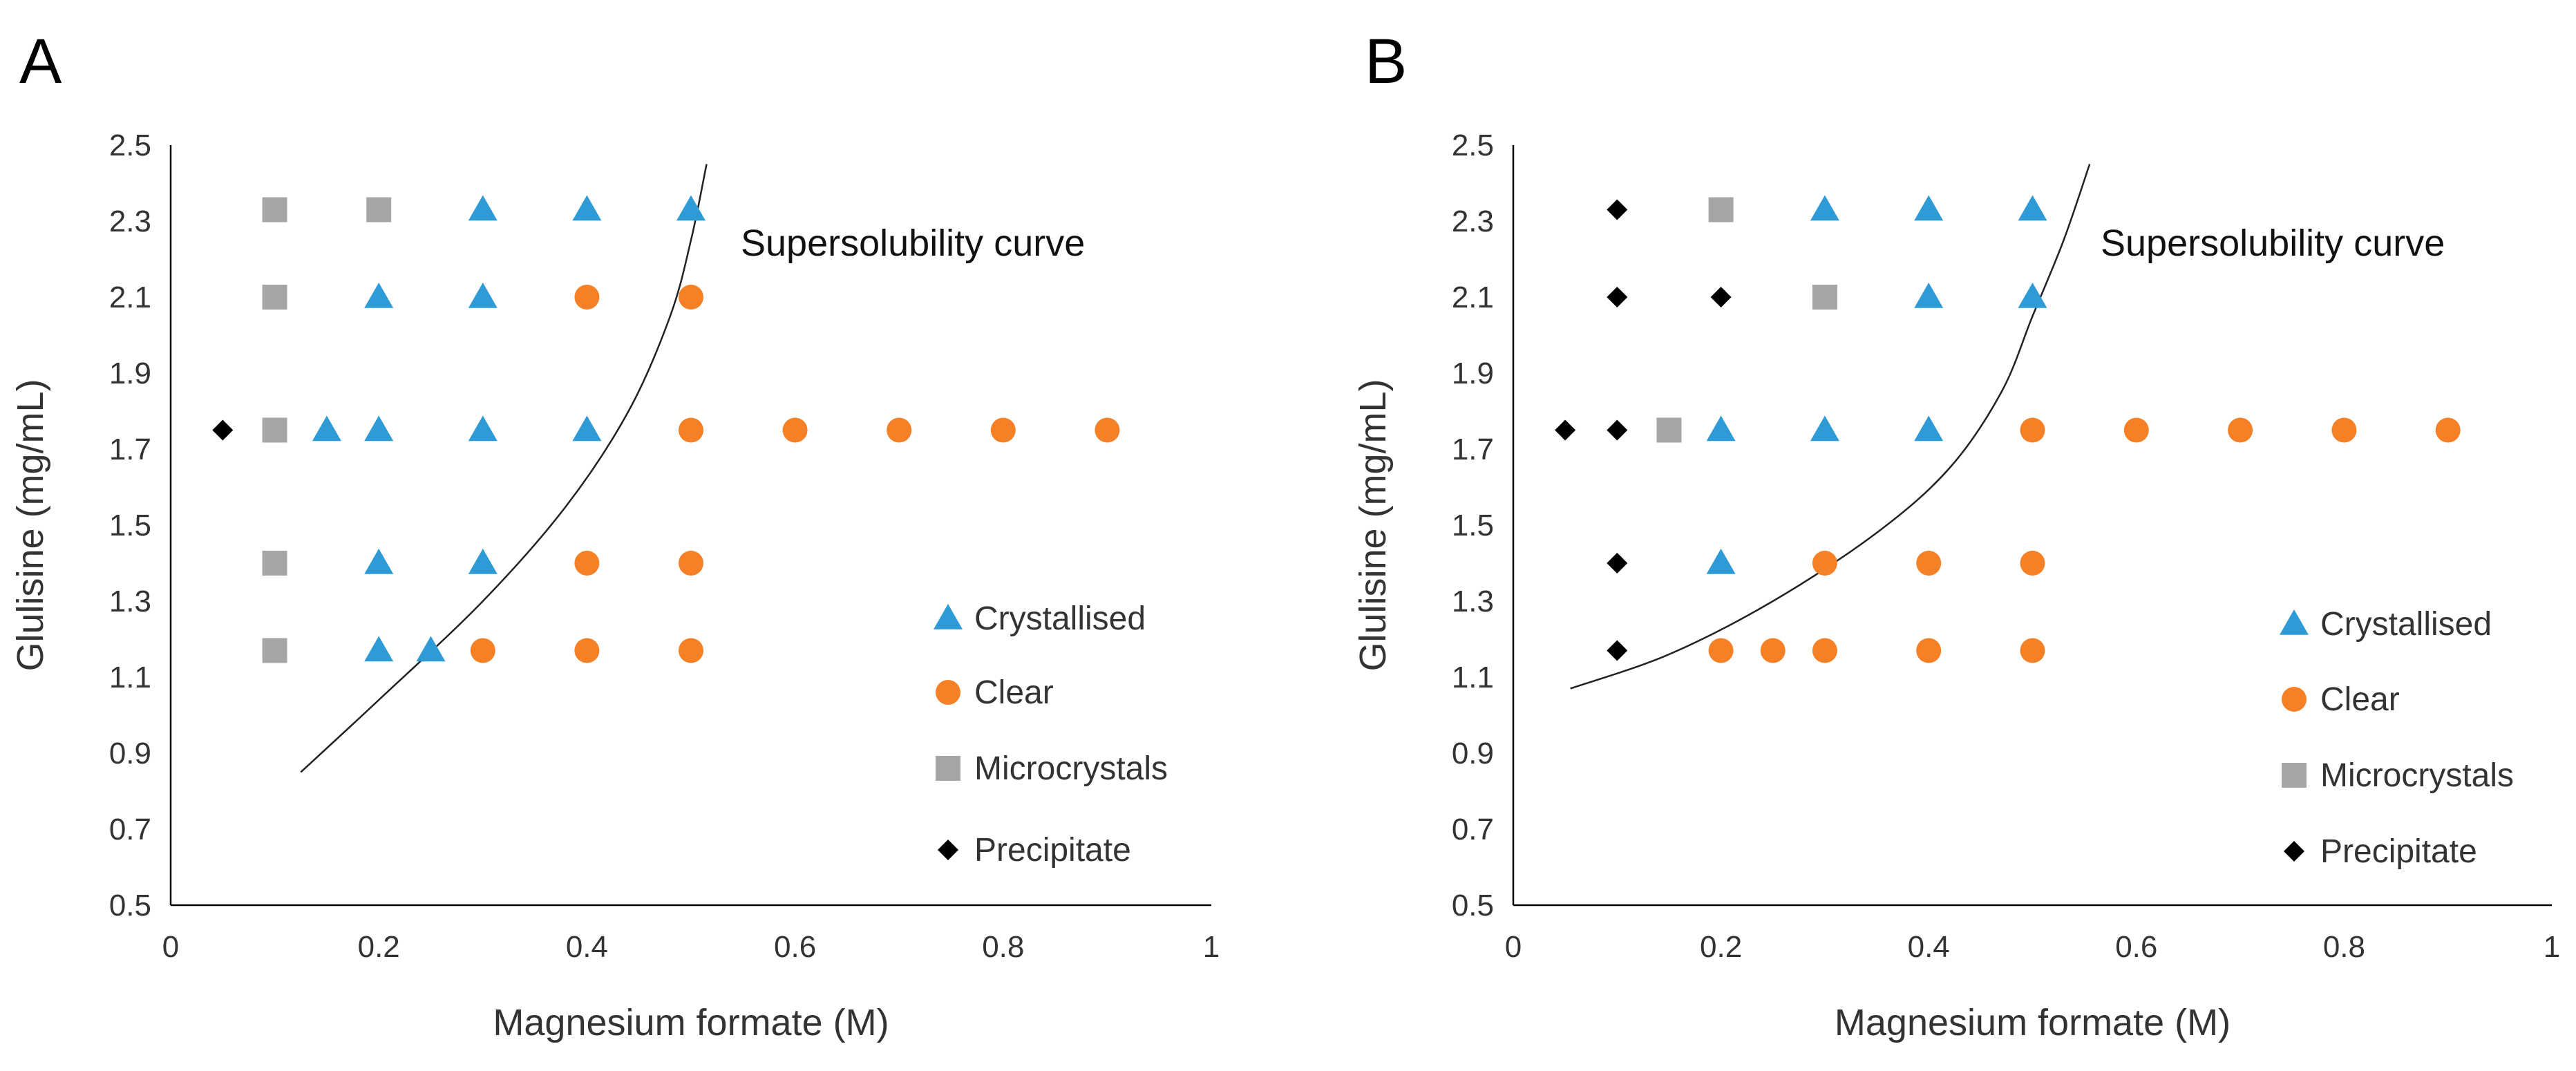 The height and width of the screenshot is (1071, 2576). Describe the element at coordinates (1473, 145) in the screenshot. I see `y-tick-label: 2.5` at that location.